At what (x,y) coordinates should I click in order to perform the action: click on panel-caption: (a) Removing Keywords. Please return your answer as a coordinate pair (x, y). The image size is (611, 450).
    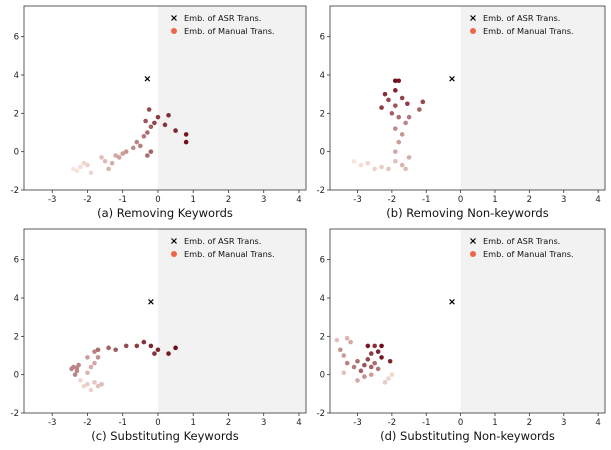
    Looking at the image, I should click on (165, 213).